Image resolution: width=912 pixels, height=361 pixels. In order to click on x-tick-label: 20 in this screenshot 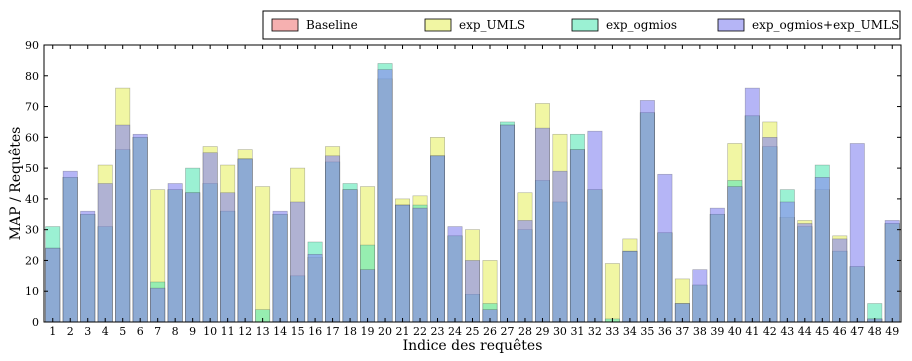, I will do `click(385, 331)`.